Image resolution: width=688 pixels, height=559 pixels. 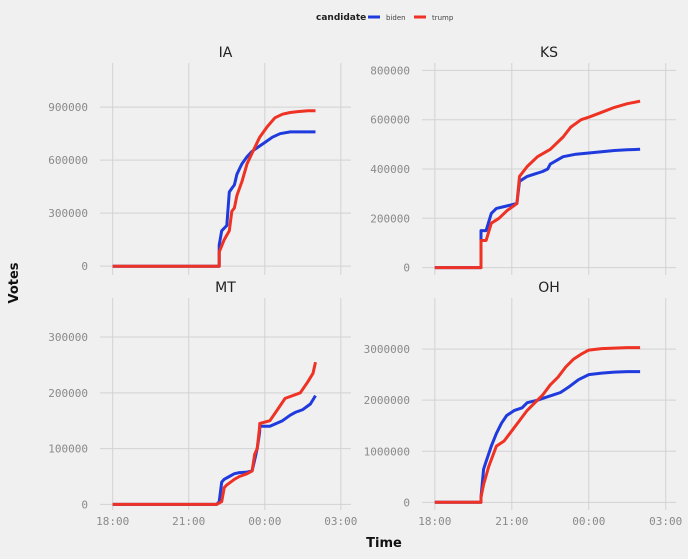 I want to click on y-tick-label: 900000, so click(x=68, y=107).